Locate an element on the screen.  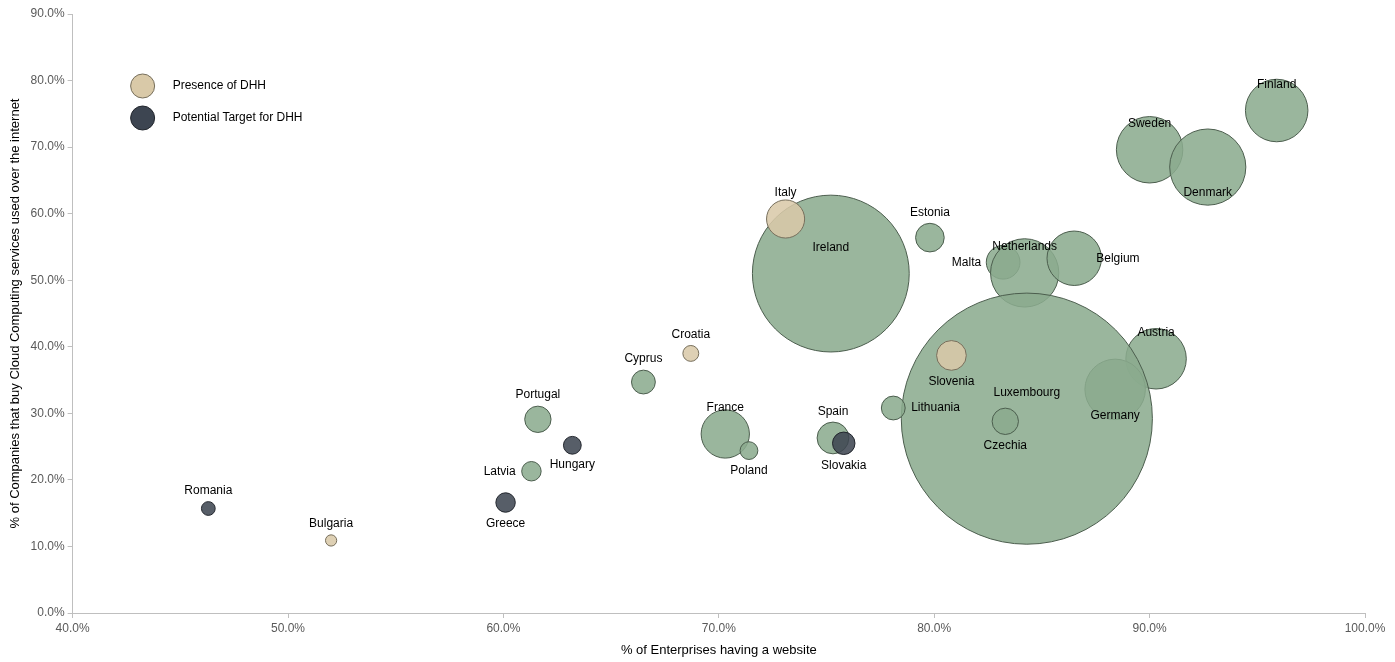
annotation: Bulgaria is located at coordinates (331, 523).